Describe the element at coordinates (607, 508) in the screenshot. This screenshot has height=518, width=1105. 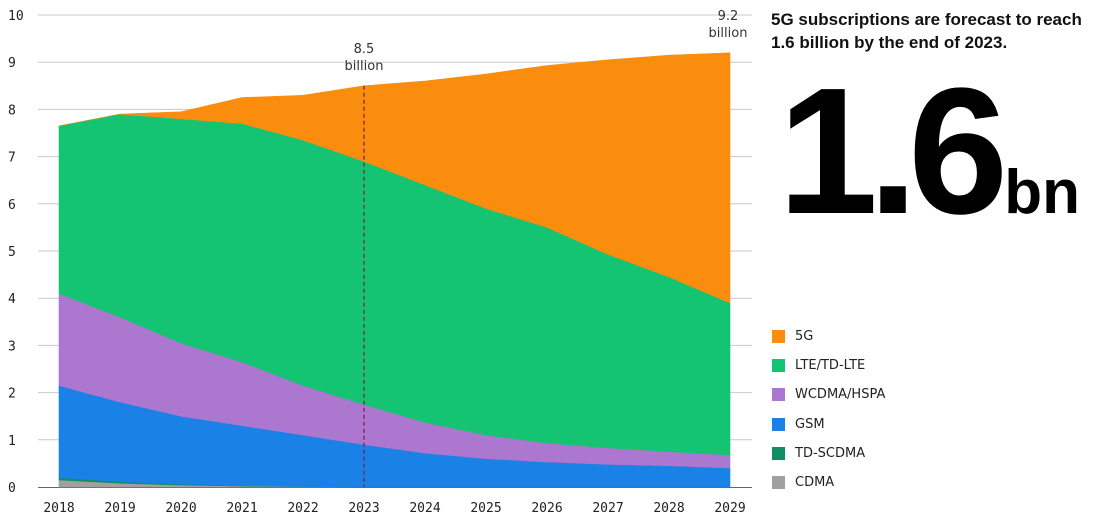
I see `x-tick-label: 2027` at that location.